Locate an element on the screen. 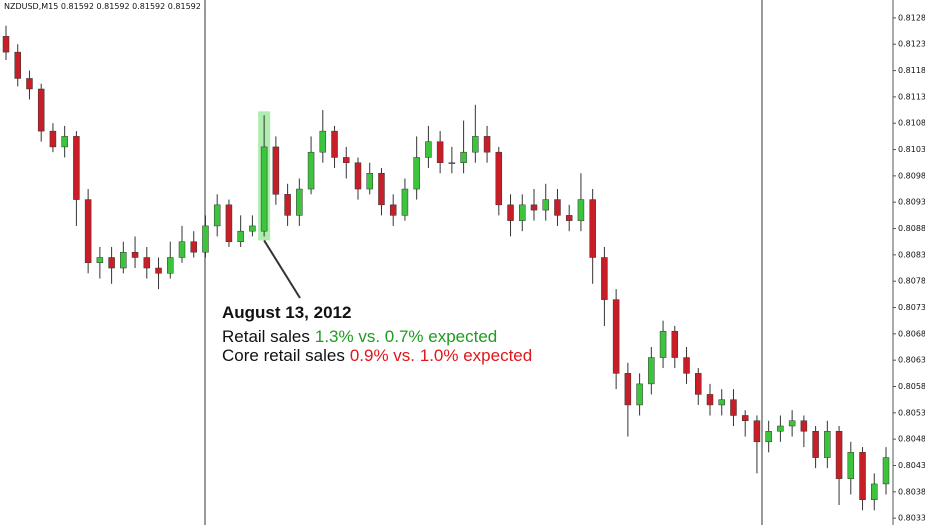  annotation-value: 0.9% vs. 1.0% expected is located at coordinates (441, 355).